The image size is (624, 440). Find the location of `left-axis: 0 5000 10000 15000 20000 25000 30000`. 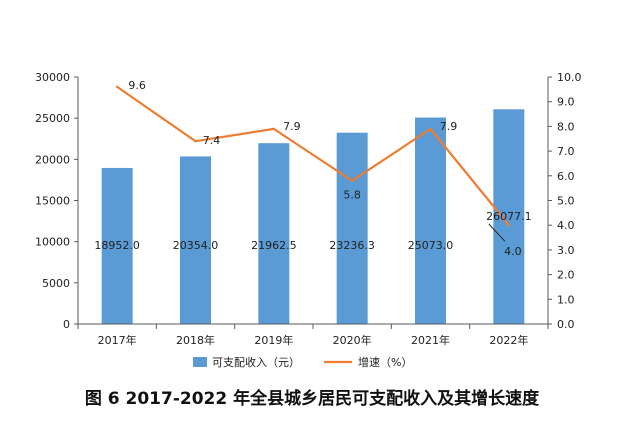

left-axis: 0 5000 10000 15000 20000 25000 30000 is located at coordinates (57, 201).